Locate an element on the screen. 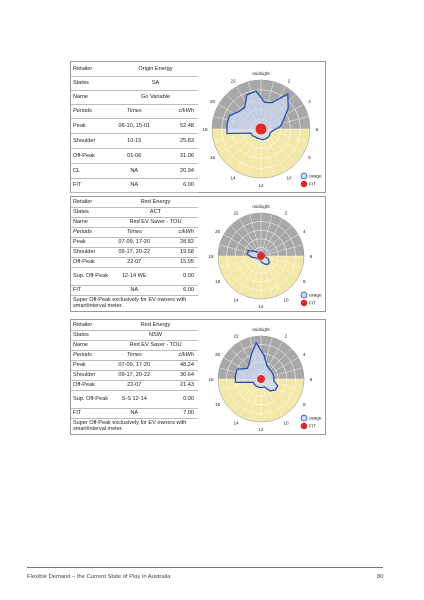 The width and height of the screenshot is (424, 600). table-row: Off-Peak 22-07 21.43 is located at coordinates (134, 385).